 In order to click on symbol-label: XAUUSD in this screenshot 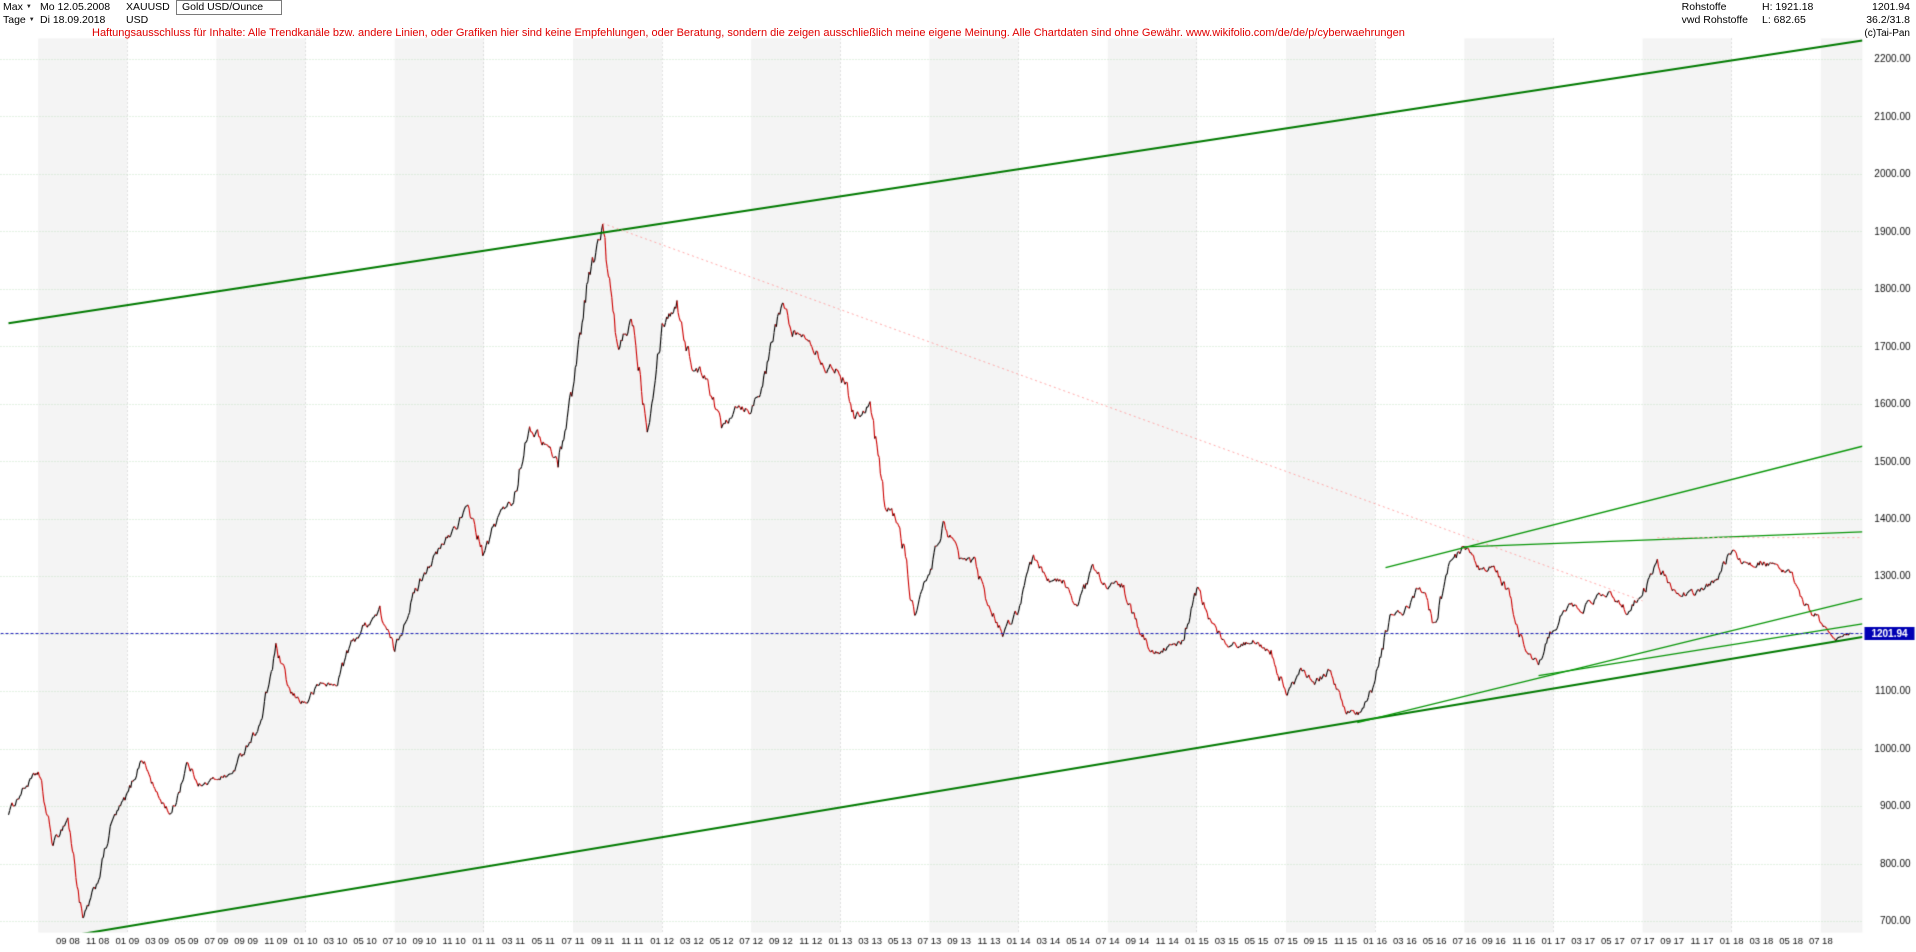, I will do `click(148, 7)`.